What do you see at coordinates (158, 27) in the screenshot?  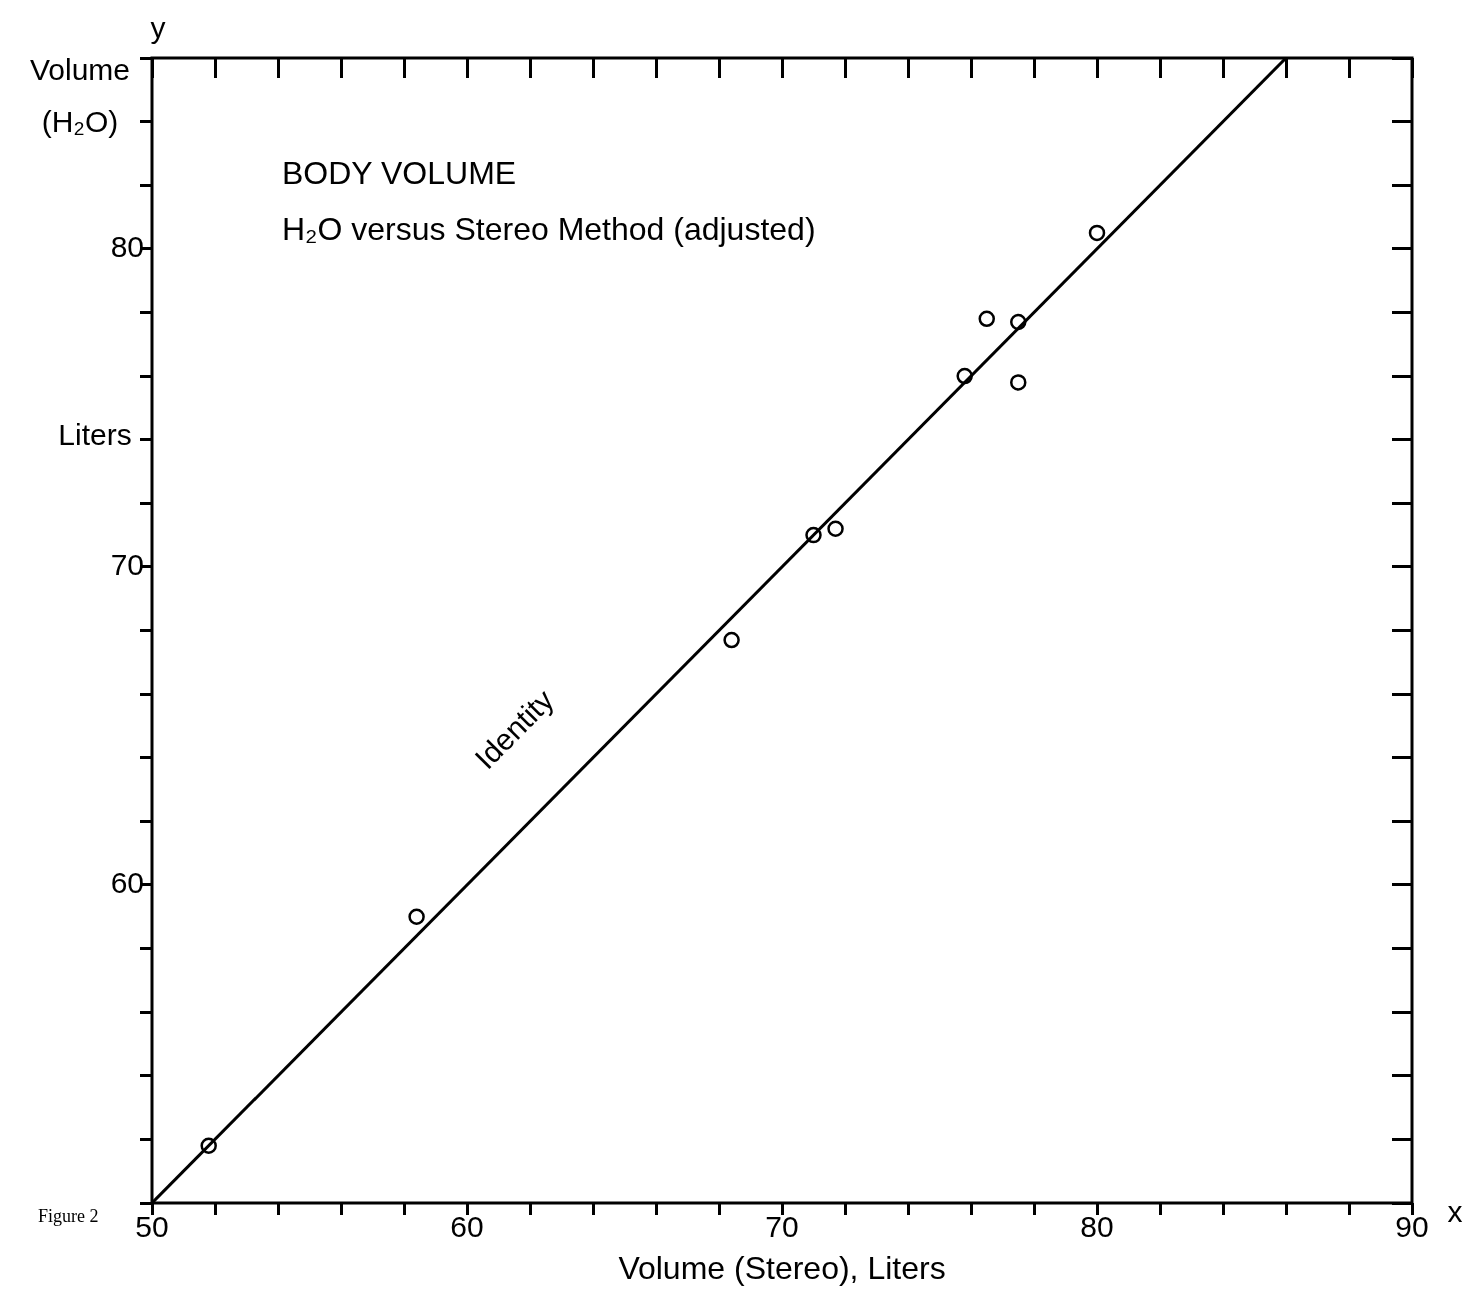 I see `text: y` at bounding box center [158, 27].